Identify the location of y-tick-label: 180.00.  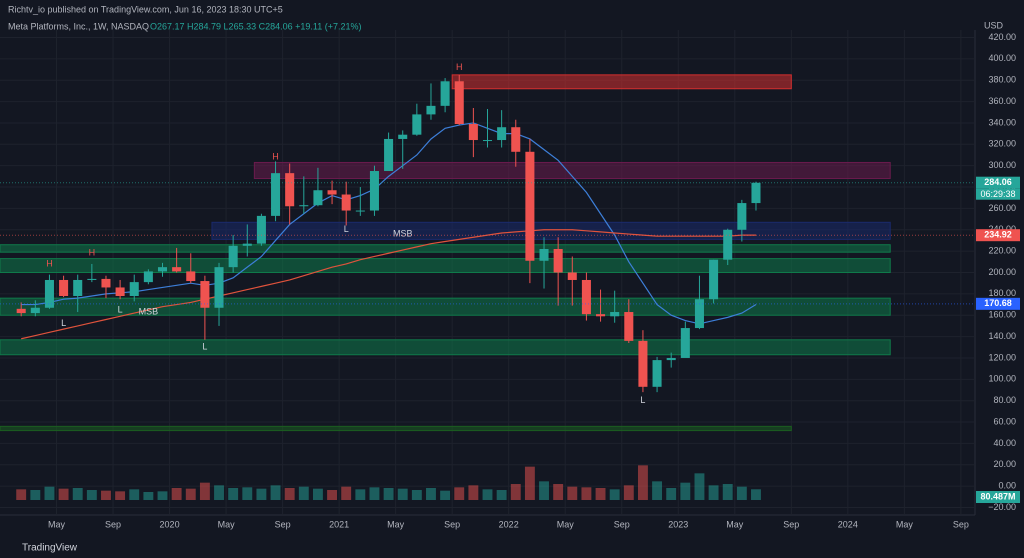
(1002, 293).